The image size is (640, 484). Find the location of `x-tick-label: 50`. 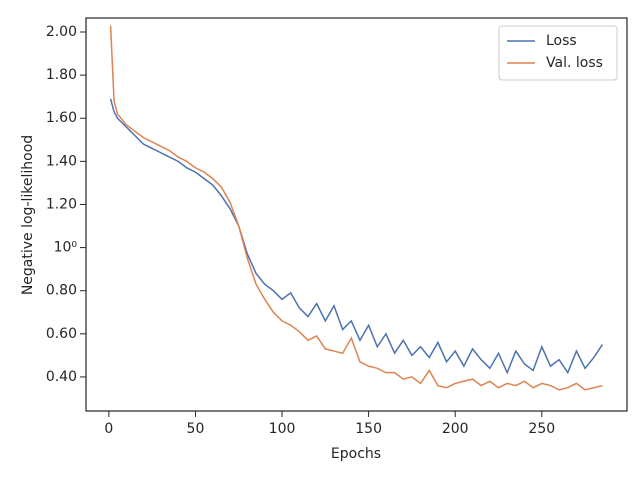

x-tick-label: 50 is located at coordinates (196, 429).